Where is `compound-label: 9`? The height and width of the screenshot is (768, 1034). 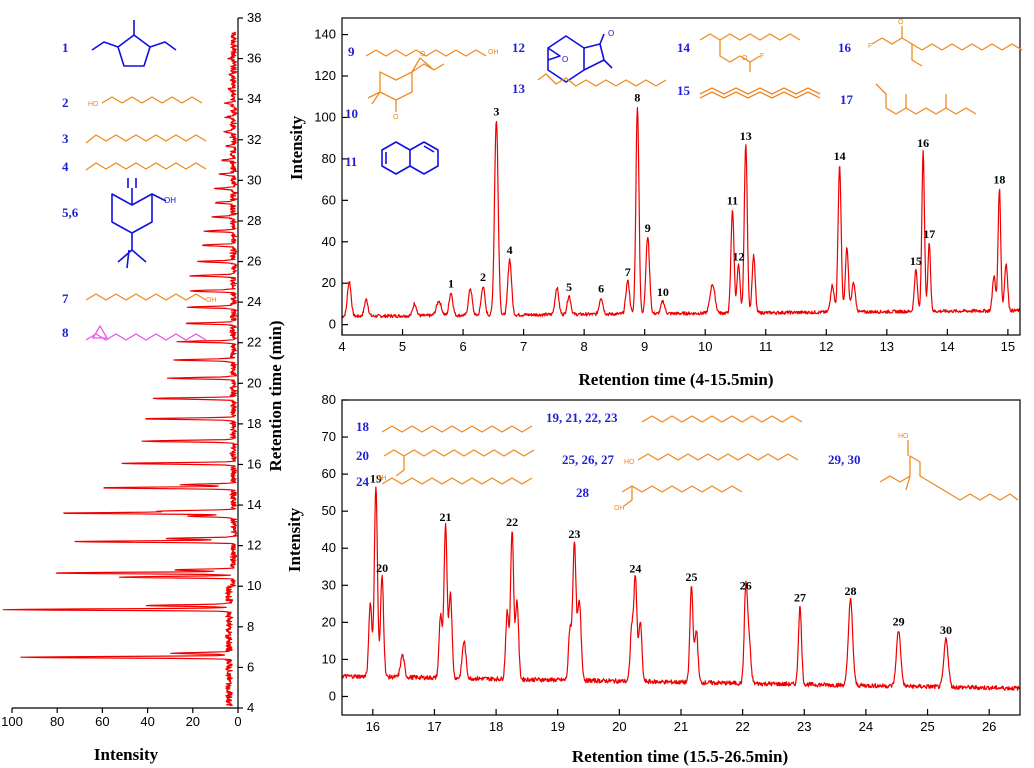 compound-label: 9 is located at coordinates (351, 51).